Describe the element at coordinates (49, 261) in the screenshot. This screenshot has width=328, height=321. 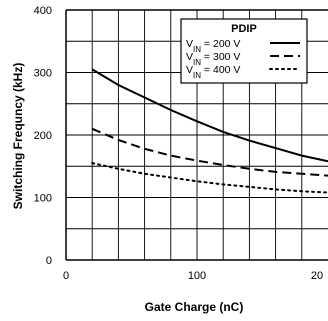
I see `y-tick-label: 0` at that location.